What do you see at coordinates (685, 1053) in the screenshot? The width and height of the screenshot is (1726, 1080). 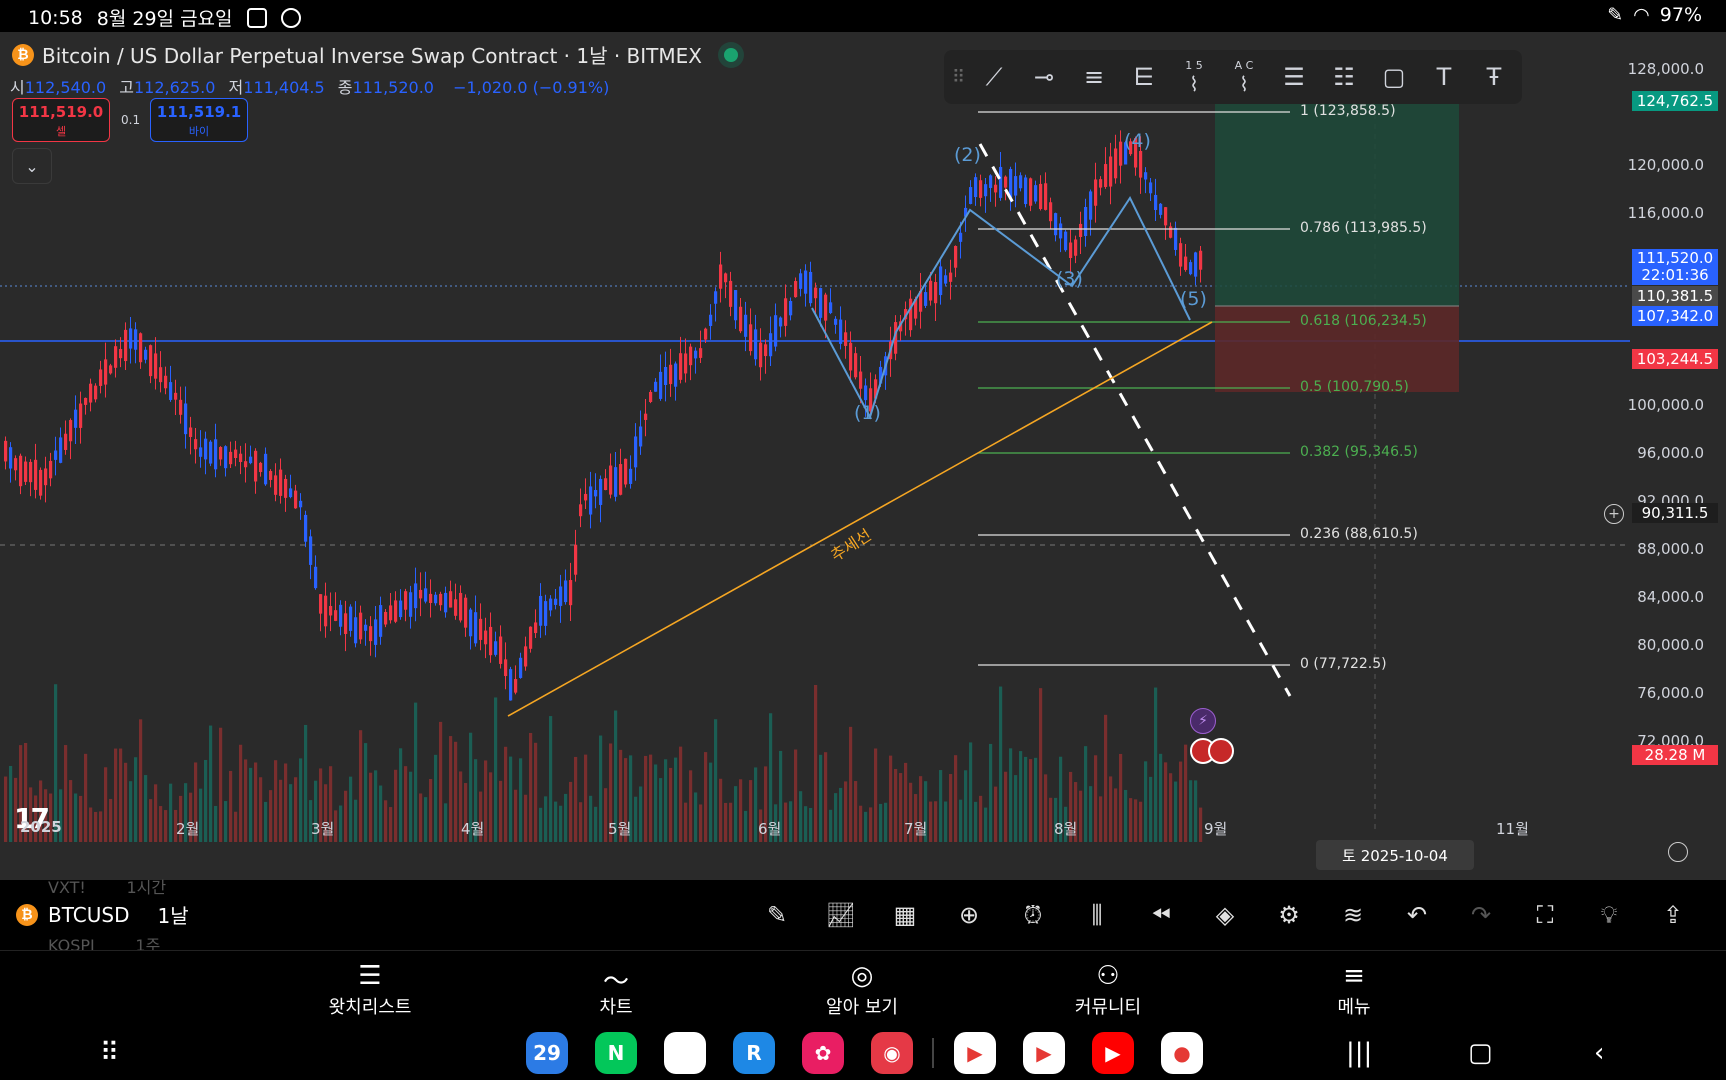 I see `chrome-app` at bounding box center [685, 1053].